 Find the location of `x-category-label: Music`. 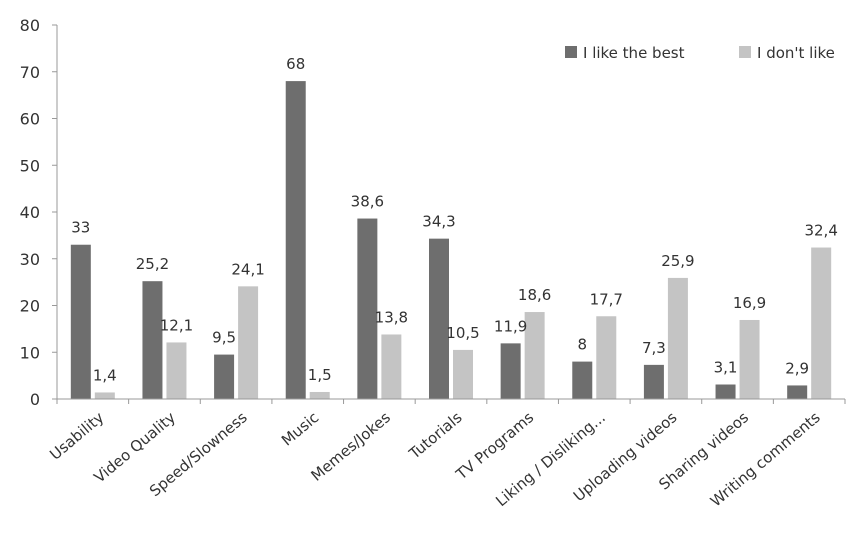

x-category-label: Music is located at coordinates (300, 428).